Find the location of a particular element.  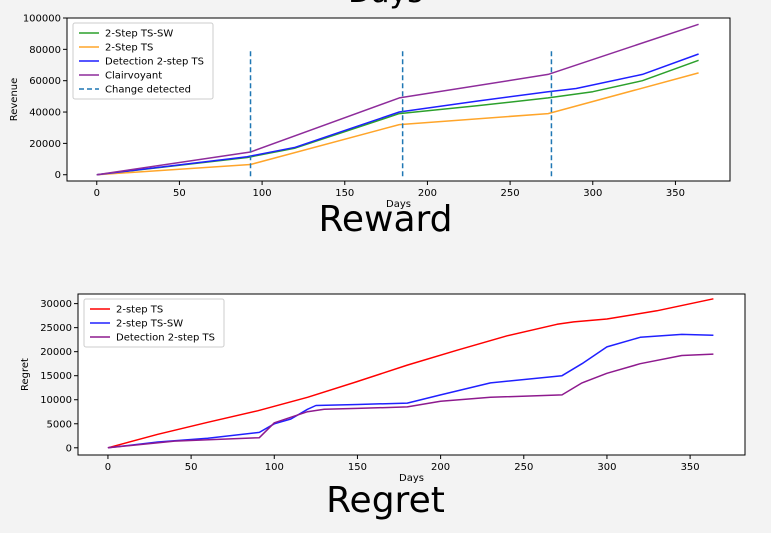

regret-y-tick-label: 5000 is located at coordinates (59, 424).